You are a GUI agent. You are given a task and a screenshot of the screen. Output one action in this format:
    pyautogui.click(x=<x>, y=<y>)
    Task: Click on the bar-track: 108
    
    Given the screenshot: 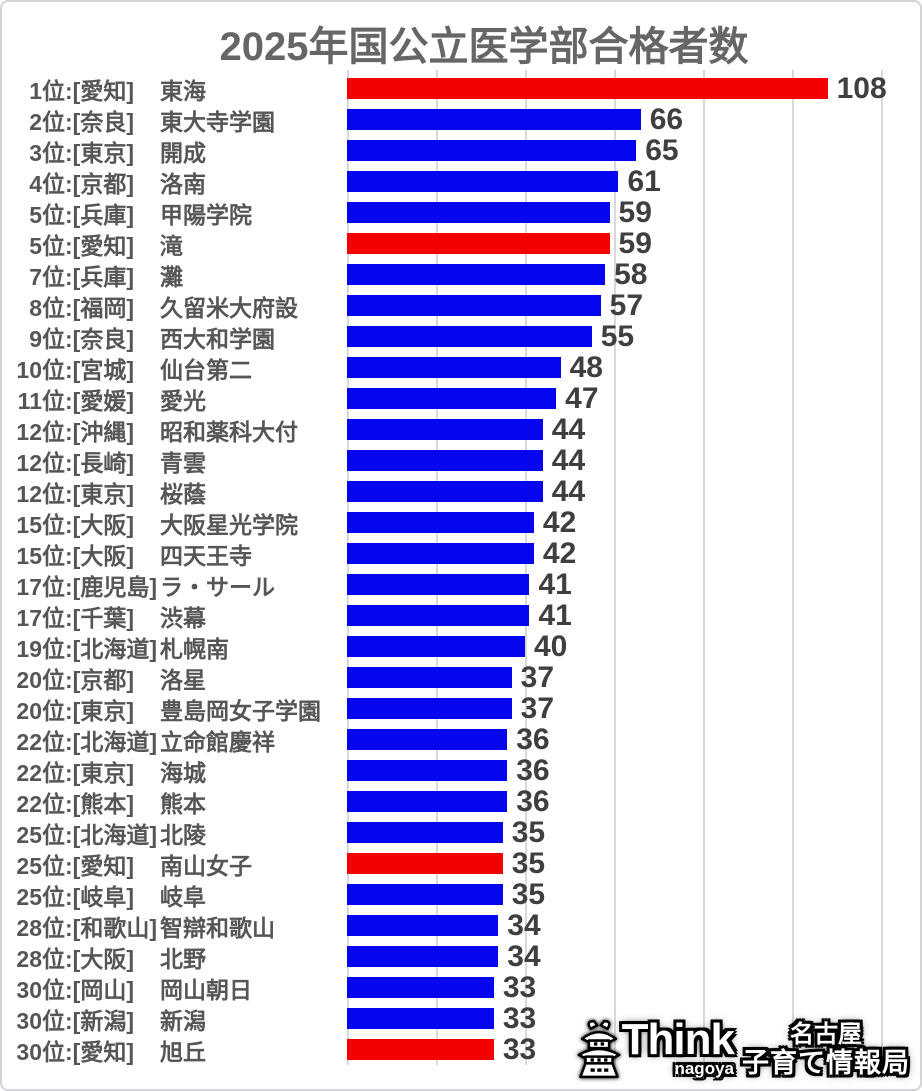 What is the action you would take?
    pyautogui.click(x=633, y=88)
    